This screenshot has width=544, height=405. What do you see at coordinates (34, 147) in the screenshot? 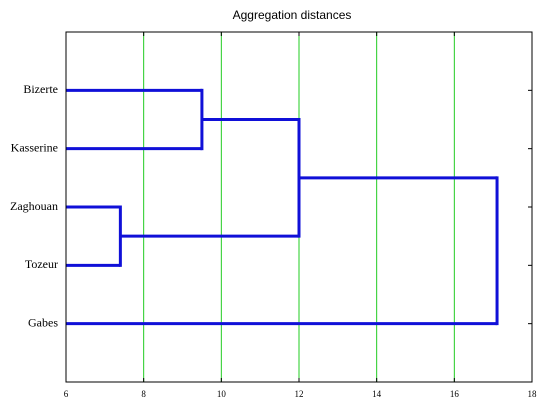
I see `leaf-label: Kasserine` at bounding box center [34, 147].